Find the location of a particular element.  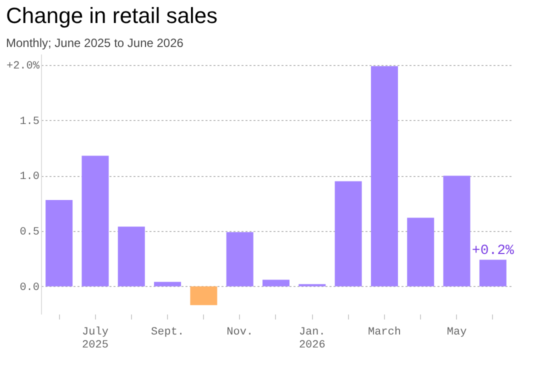

y-tick-label: +2.0% is located at coordinates (23, 66).